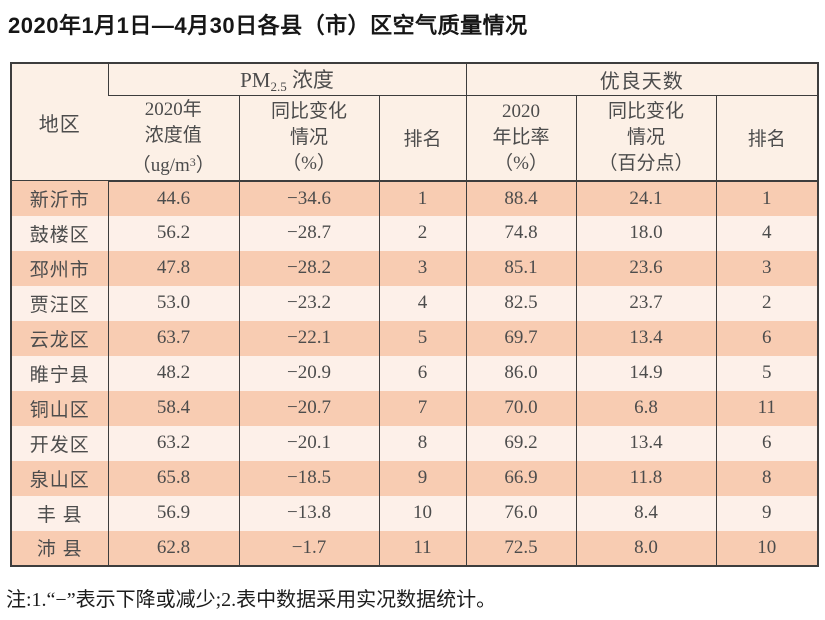 The width and height of the screenshot is (825, 620). Describe the element at coordinates (521, 443) in the screenshot. I see `cell-good-ratio: 69.2` at that location.